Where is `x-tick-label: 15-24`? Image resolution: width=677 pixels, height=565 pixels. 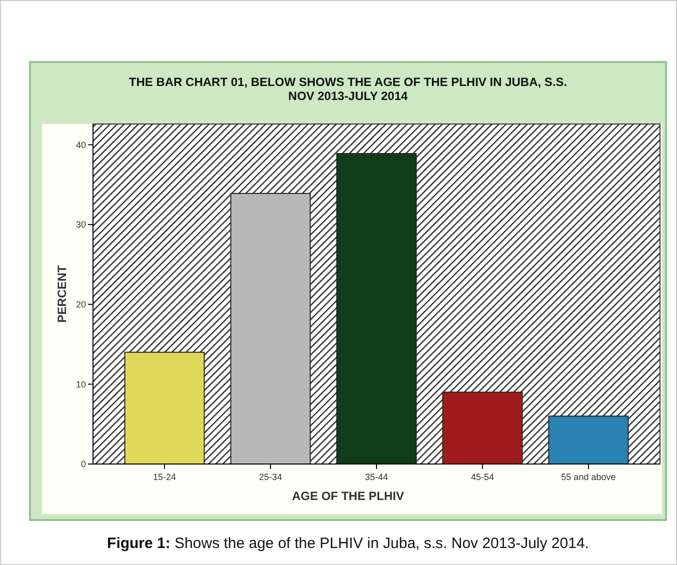 x-tick-label: 15-24 is located at coordinates (164, 477).